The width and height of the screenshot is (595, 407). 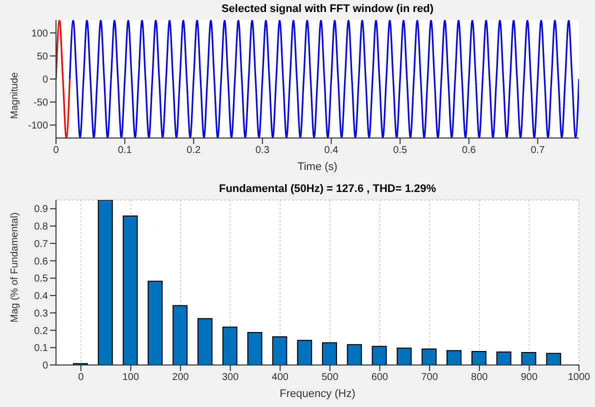 I want to click on chart-title: Fundamental (50Hz) = 127.6 , THD= 1.29%, so click(x=328, y=189).